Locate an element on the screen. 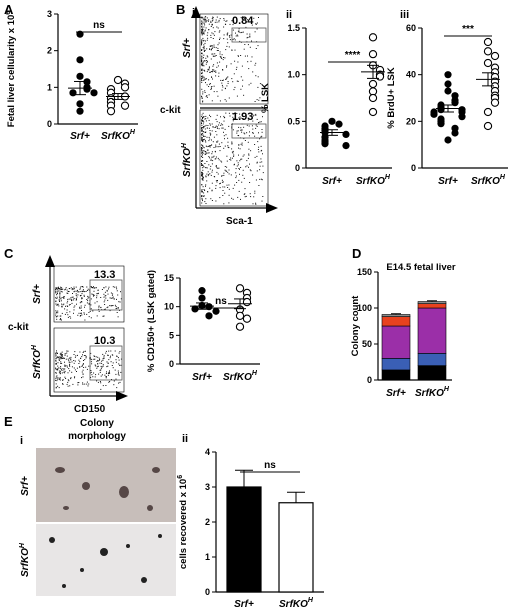 The height and width of the screenshot is (611, 520). gate-box-top is located at coordinates (106, 295).